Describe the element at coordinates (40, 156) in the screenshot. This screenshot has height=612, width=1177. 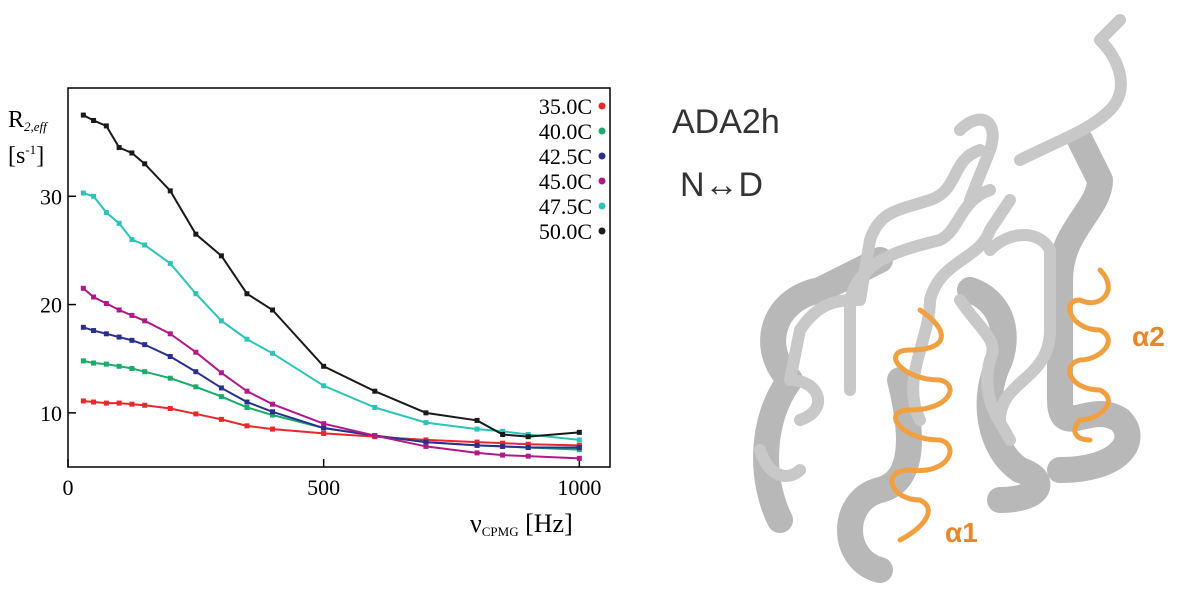
I see `y-axis-unit-part: ]` at that location.